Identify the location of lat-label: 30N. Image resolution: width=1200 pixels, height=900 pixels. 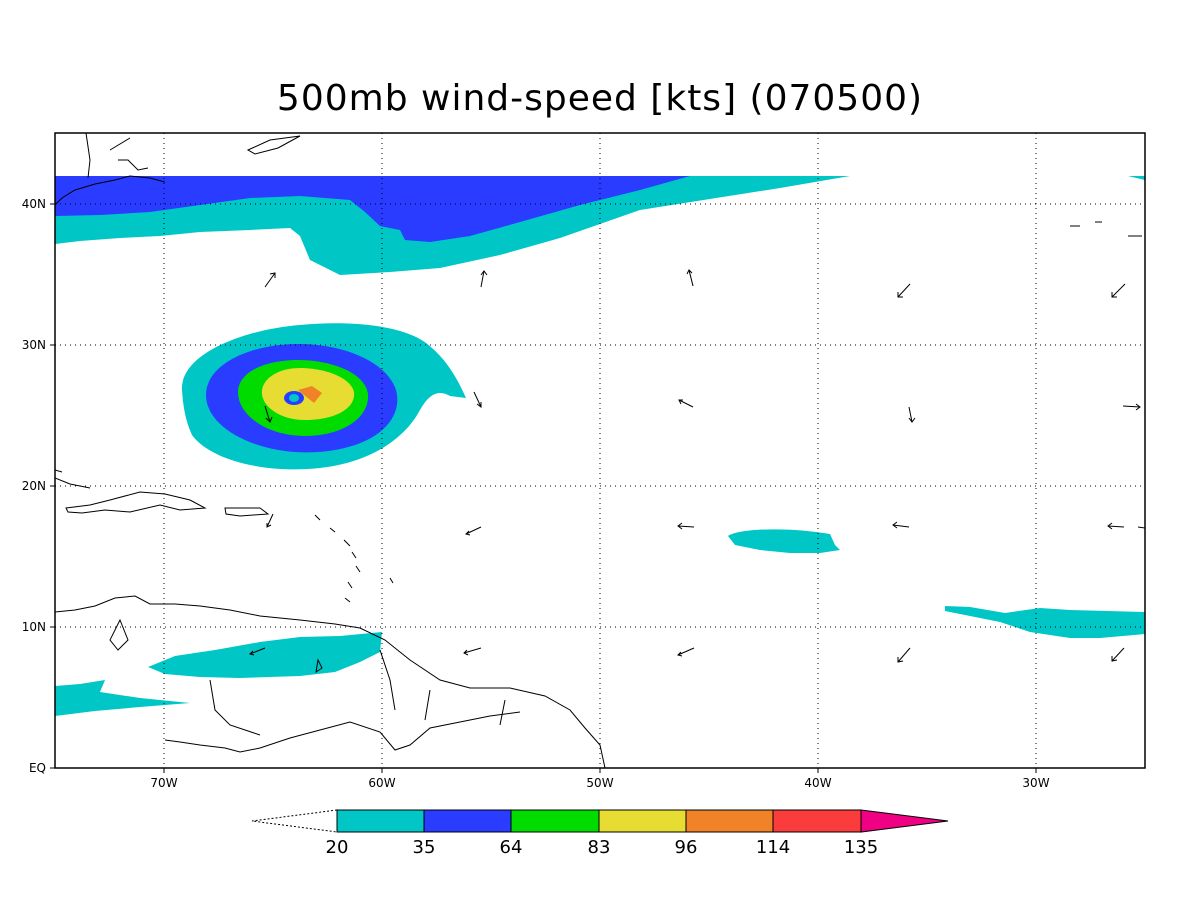
(34, 345).